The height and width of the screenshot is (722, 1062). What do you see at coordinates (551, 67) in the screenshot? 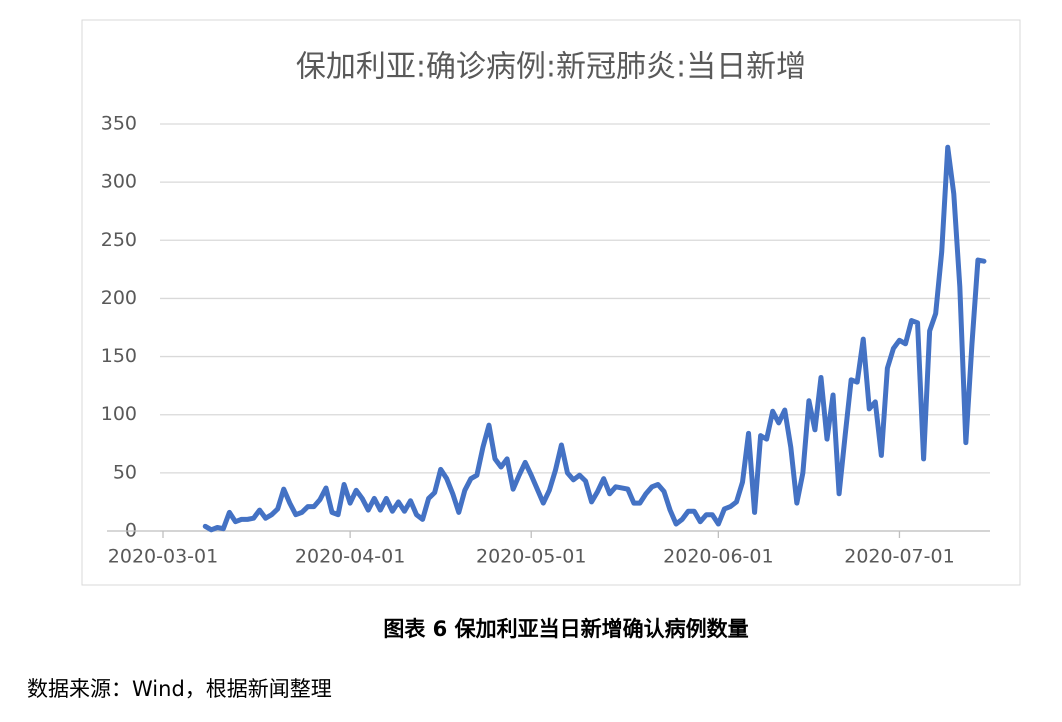
I see `chart-title: 保加利亚:确诊病例:新冠肺炎:当日新增` at bounding box center [551, 67].